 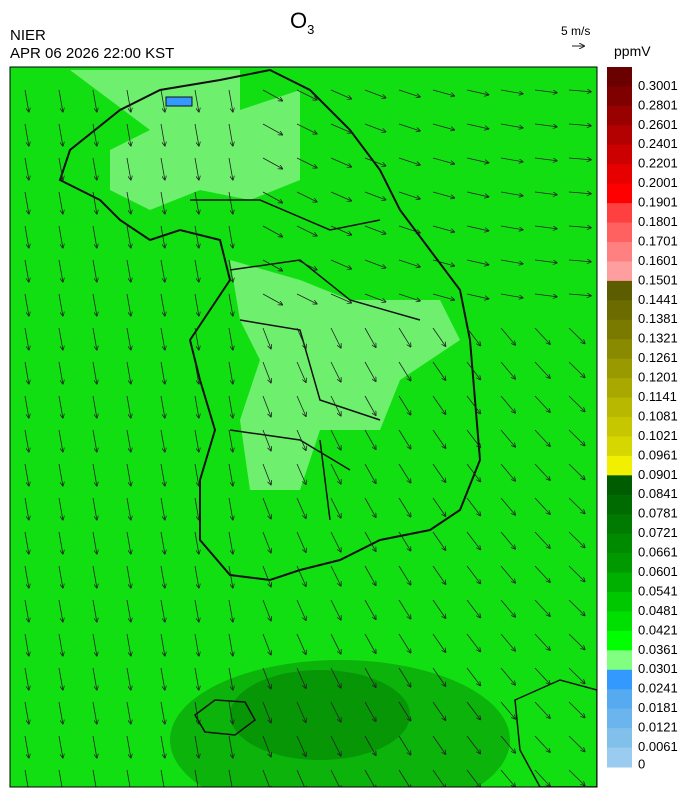 I want to click on colorbar-label: 0.1201, so click(x=658, y=377).